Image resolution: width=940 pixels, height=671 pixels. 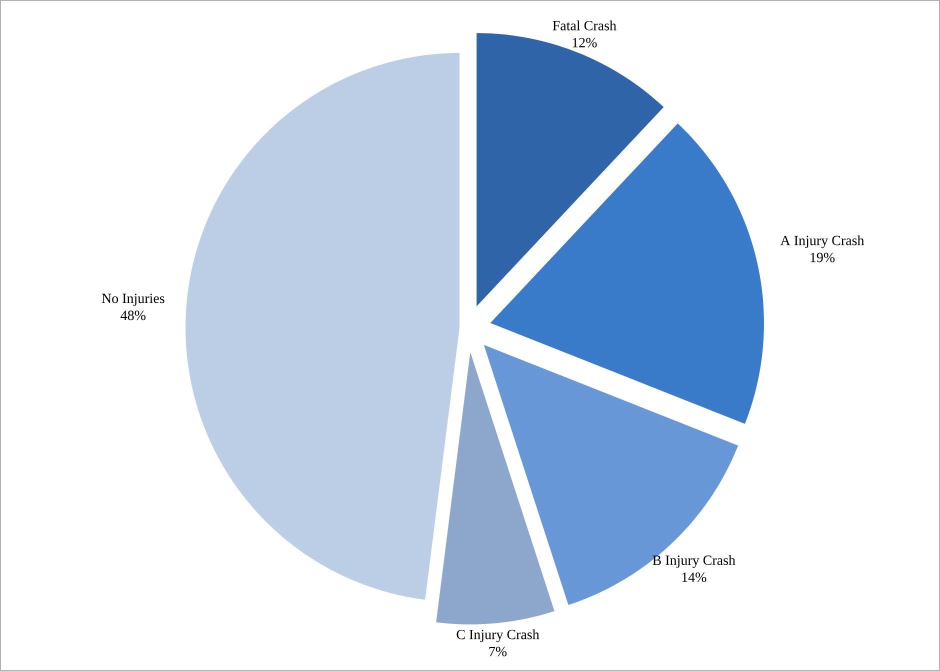 What do you see at coordinates (133, 300) in the screenshot?
I see `slice-label: No Injuries` at bounding box center [133, 300].